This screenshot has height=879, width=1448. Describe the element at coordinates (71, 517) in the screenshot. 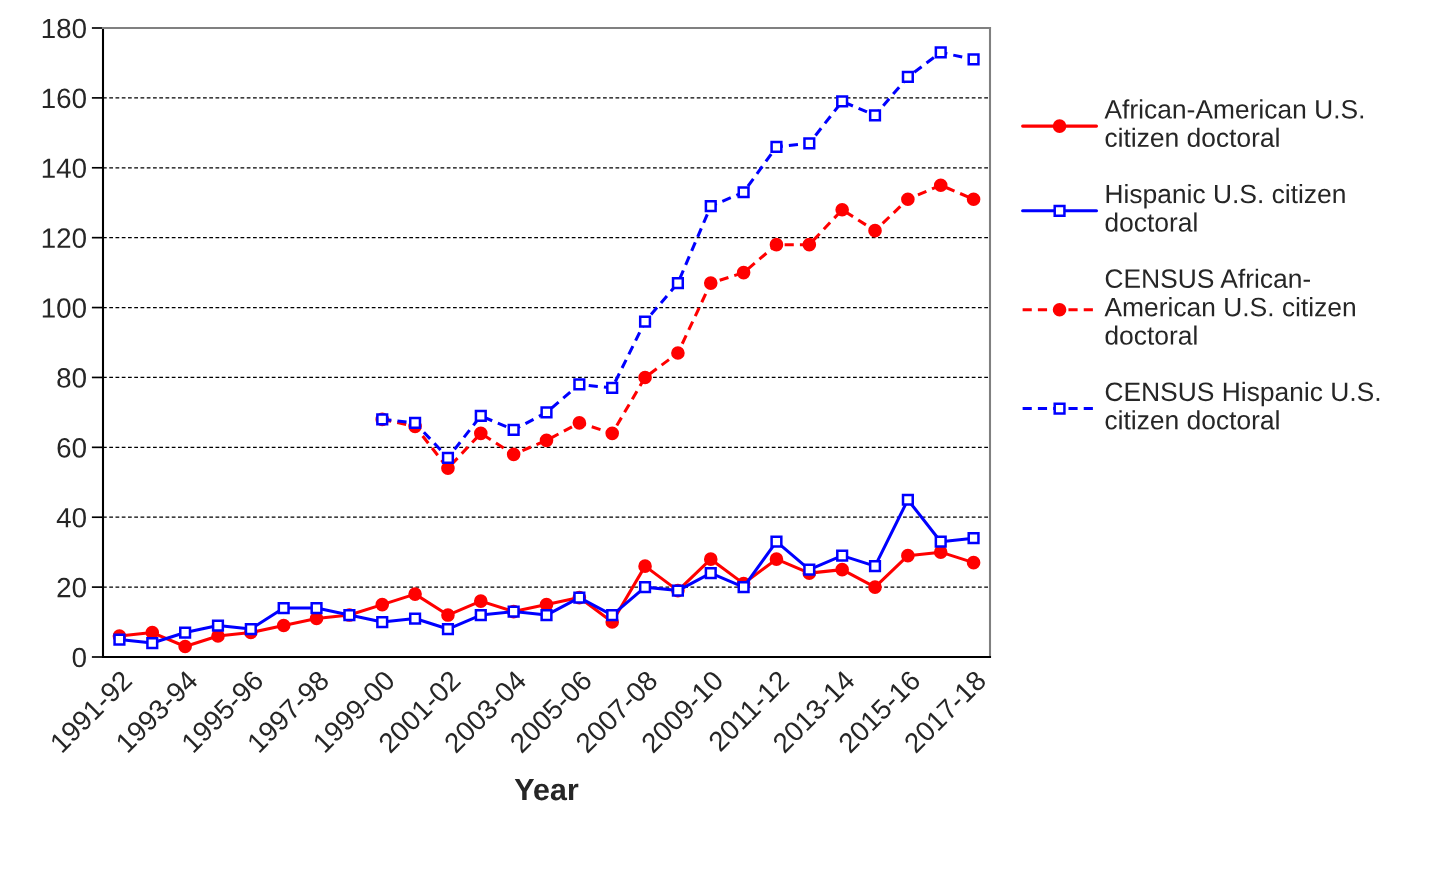

I see `y-tick-label: 40` at that location.